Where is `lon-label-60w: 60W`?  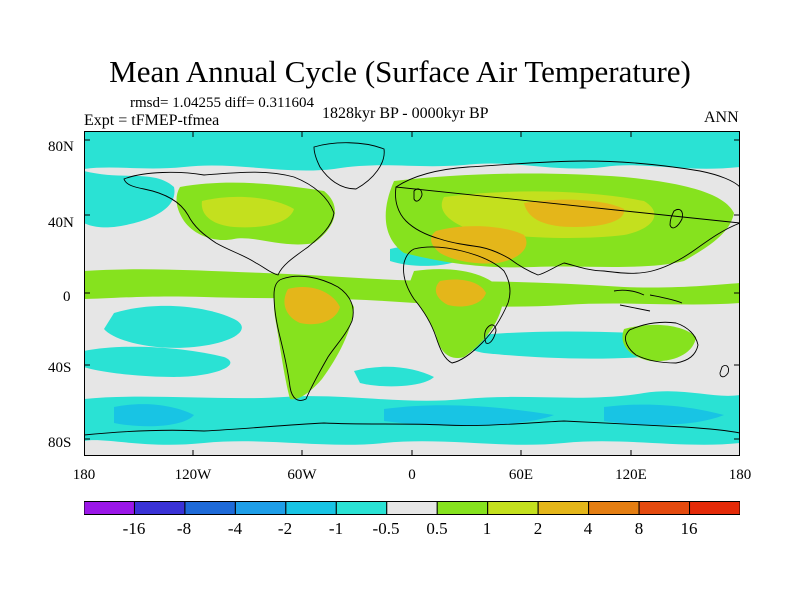 lon-label-60w: 60W is located at coordinates (302, 475).